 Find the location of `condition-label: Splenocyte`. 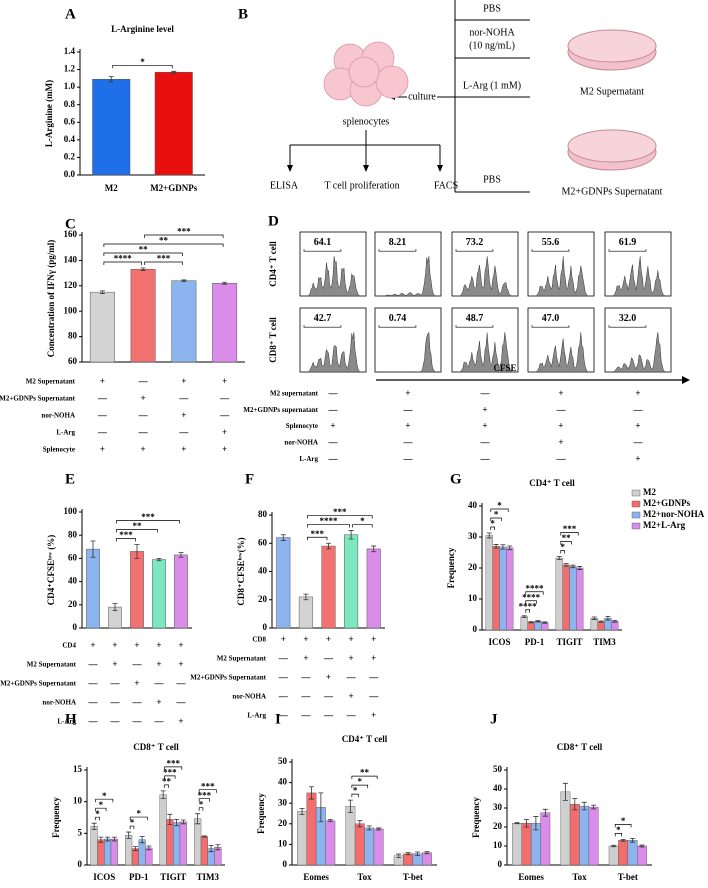

condition-label: Splenocyte is located at coordinates (59, 450).